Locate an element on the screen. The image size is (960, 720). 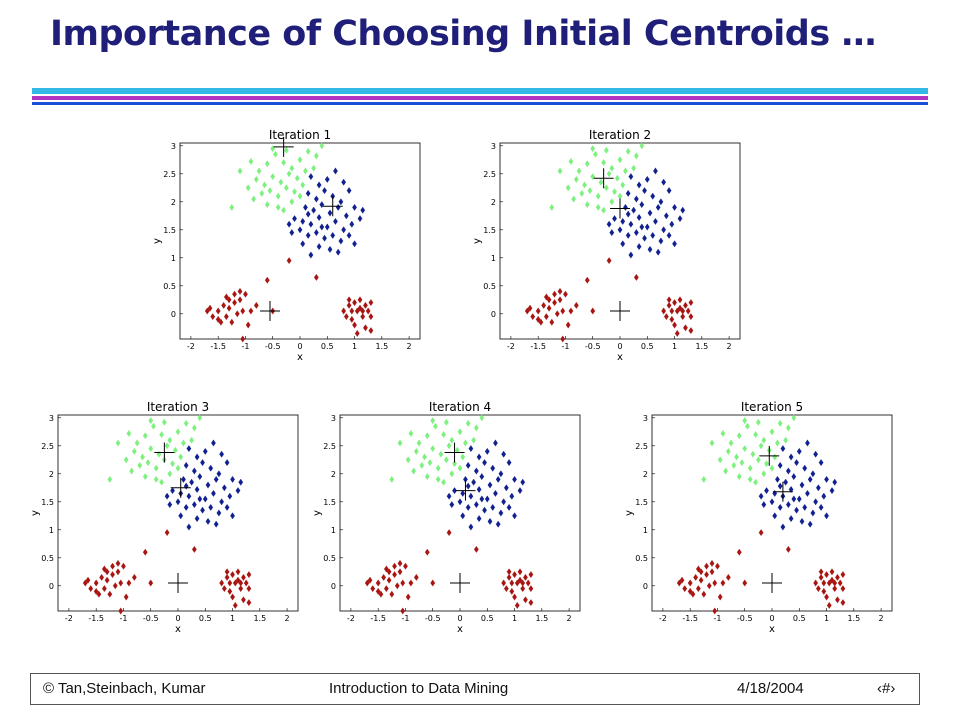
plot-title: Iteration 4 is located at coordinates (460, 407).